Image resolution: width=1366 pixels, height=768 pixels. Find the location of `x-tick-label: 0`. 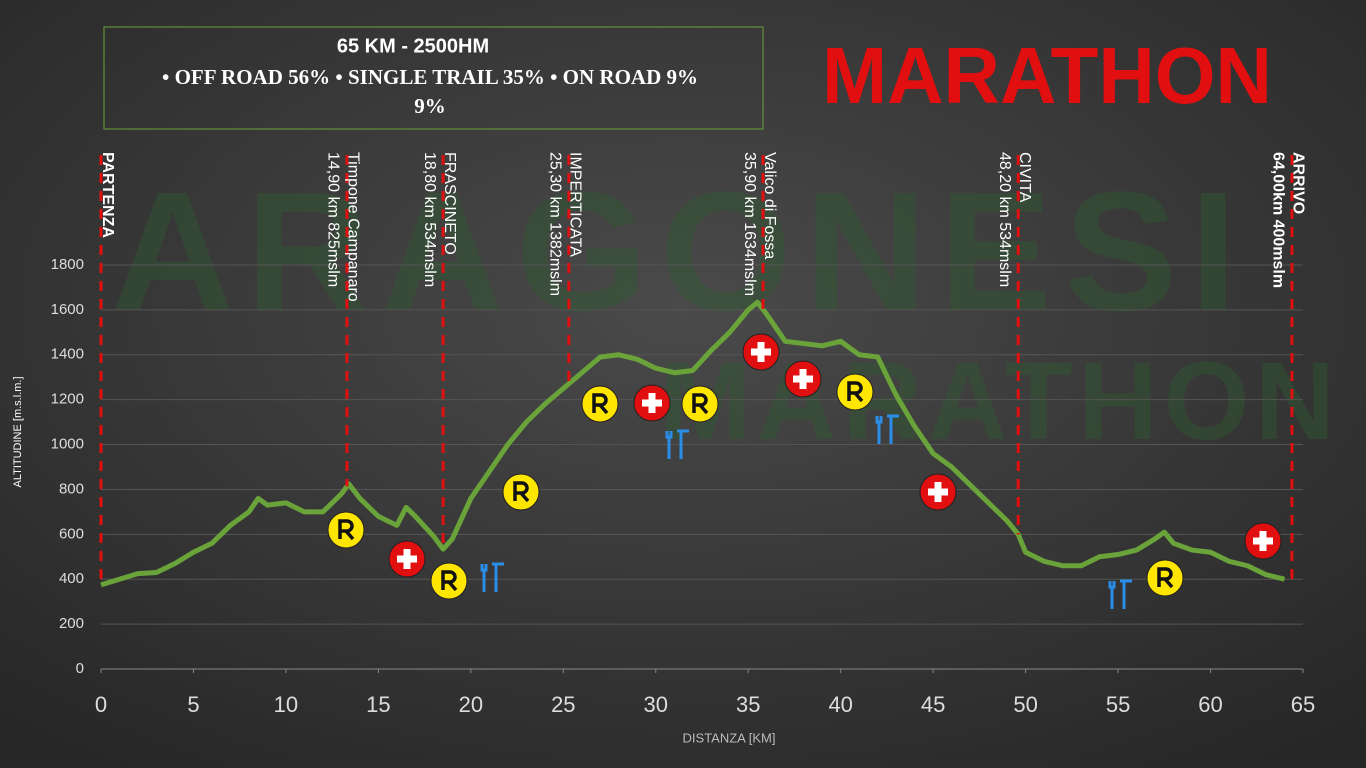

x-tick-label: 0 is located at coordinates (101, 704).